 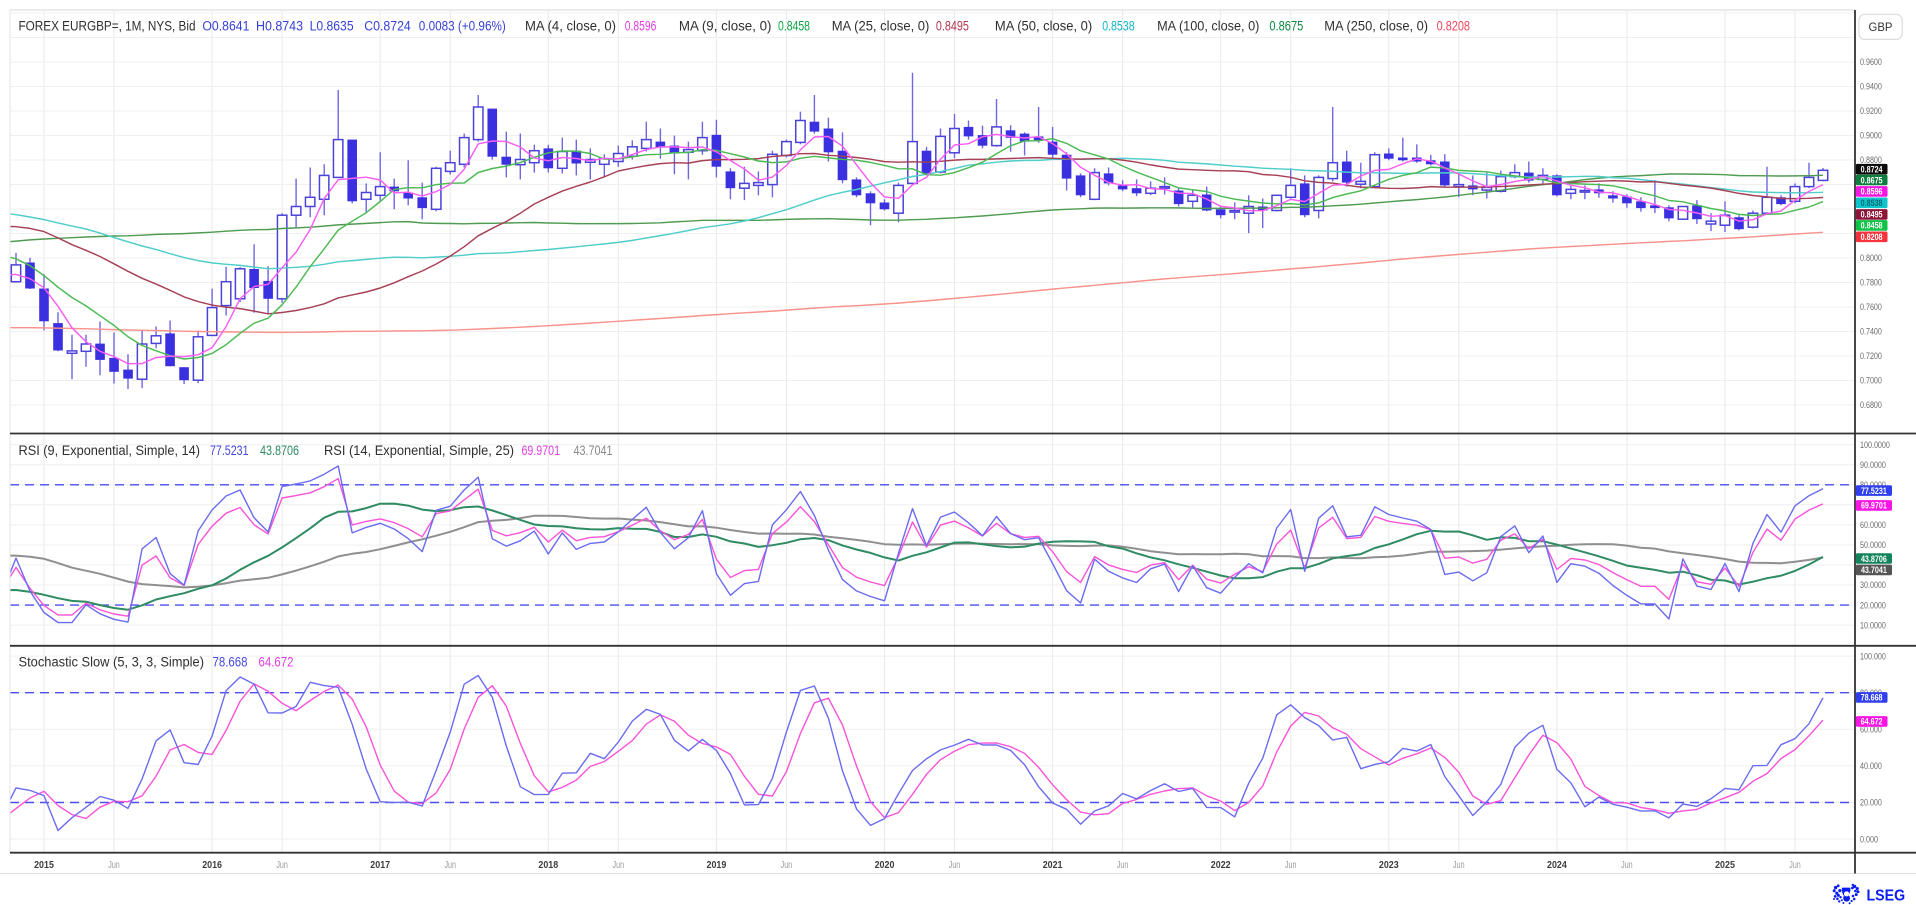 What do you see at coordinates (1871, 87) in the screenshot?
I see `svg-text: 0.9400` at bounding box center [1871, 87].